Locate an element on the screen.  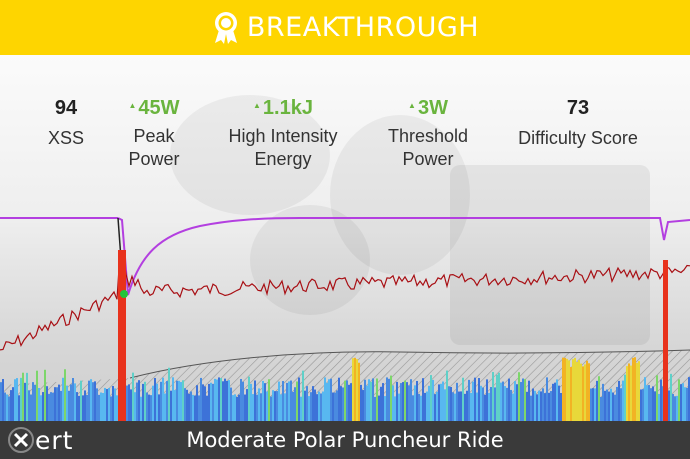
stat-label-line-1: High Intensity is located at coordinates (283, 136).